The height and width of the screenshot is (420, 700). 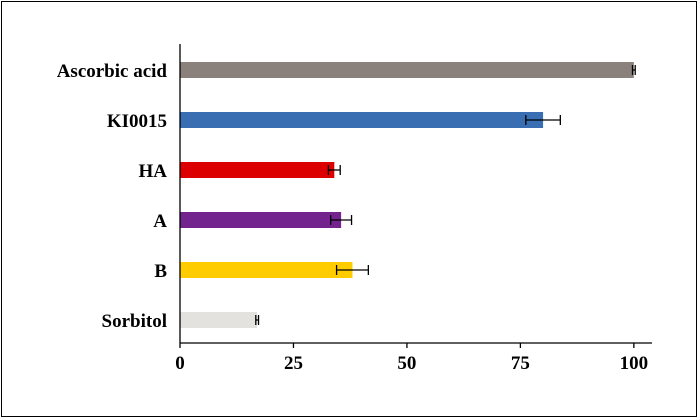 I want to click on error-bar-ha, so click(x=334, y=170).